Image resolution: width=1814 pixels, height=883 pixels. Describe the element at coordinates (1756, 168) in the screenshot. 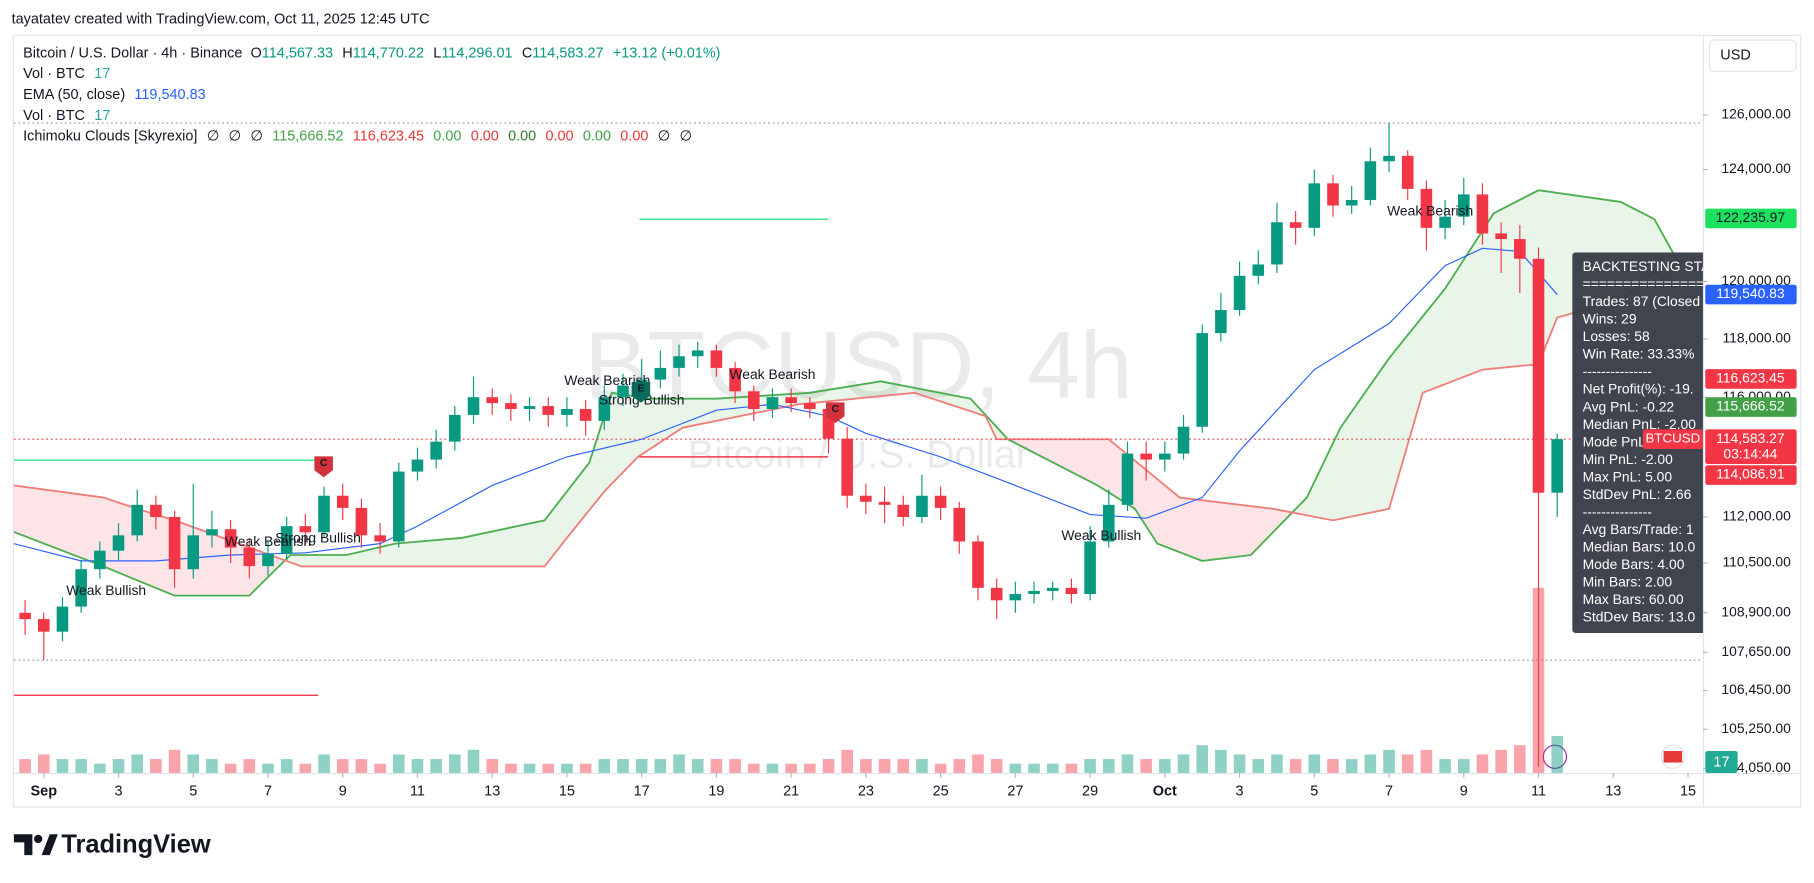

I see `y-tick-label: 124,000.00` at that location.